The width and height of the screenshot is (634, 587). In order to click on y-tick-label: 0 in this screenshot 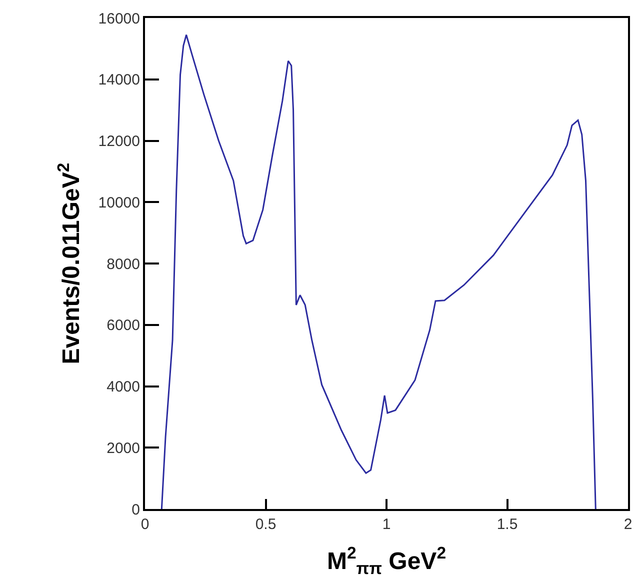, I will do `click(136, 509)`.